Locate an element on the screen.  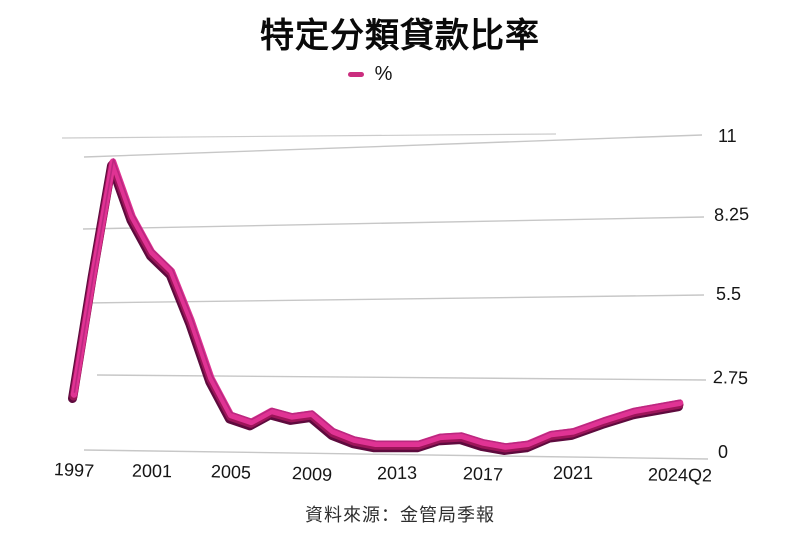
y-tick-label: 2.75 is located at coordinates (730, 378).